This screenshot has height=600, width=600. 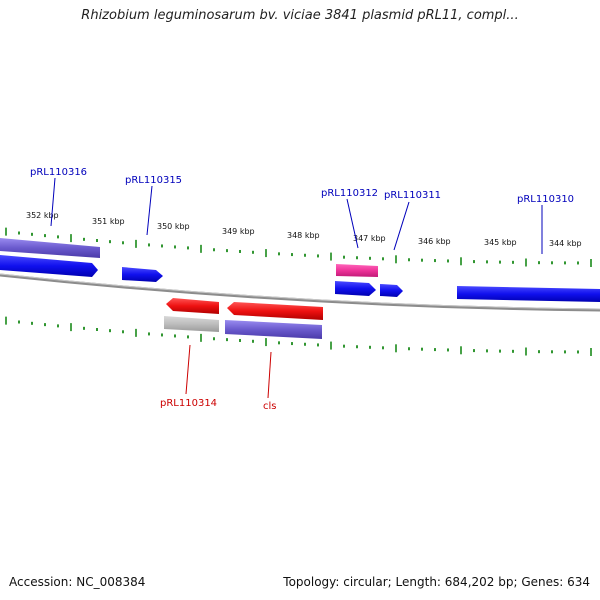 What do you see at coordinates (173, 226) in the screenshot?
I see `scale-tick-label: 350 kbp` at bounding box center [173, 226].